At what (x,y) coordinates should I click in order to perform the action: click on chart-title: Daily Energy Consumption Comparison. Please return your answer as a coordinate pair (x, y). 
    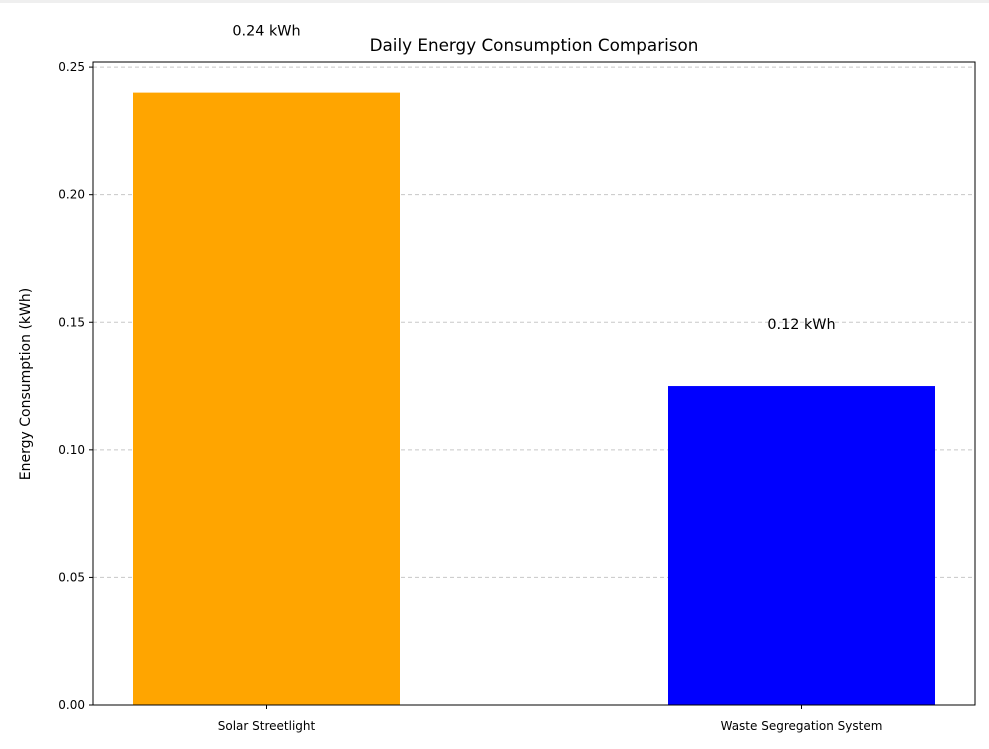
    Looking at the image, I should click on (534, 45).